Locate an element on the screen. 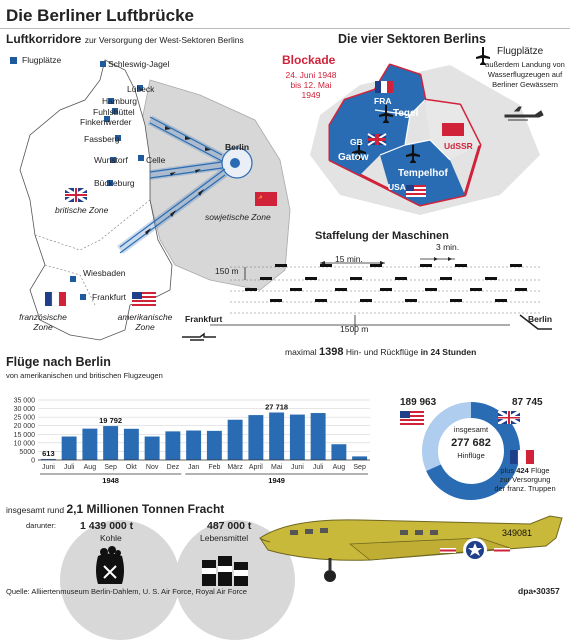  city-label: Wiesbaden is located at coordinates (104, 273).